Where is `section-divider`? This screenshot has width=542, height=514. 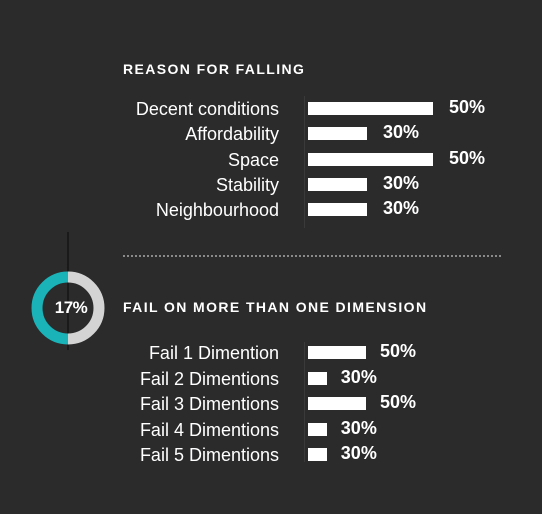
section-divider is located at coordinates (312, 256).